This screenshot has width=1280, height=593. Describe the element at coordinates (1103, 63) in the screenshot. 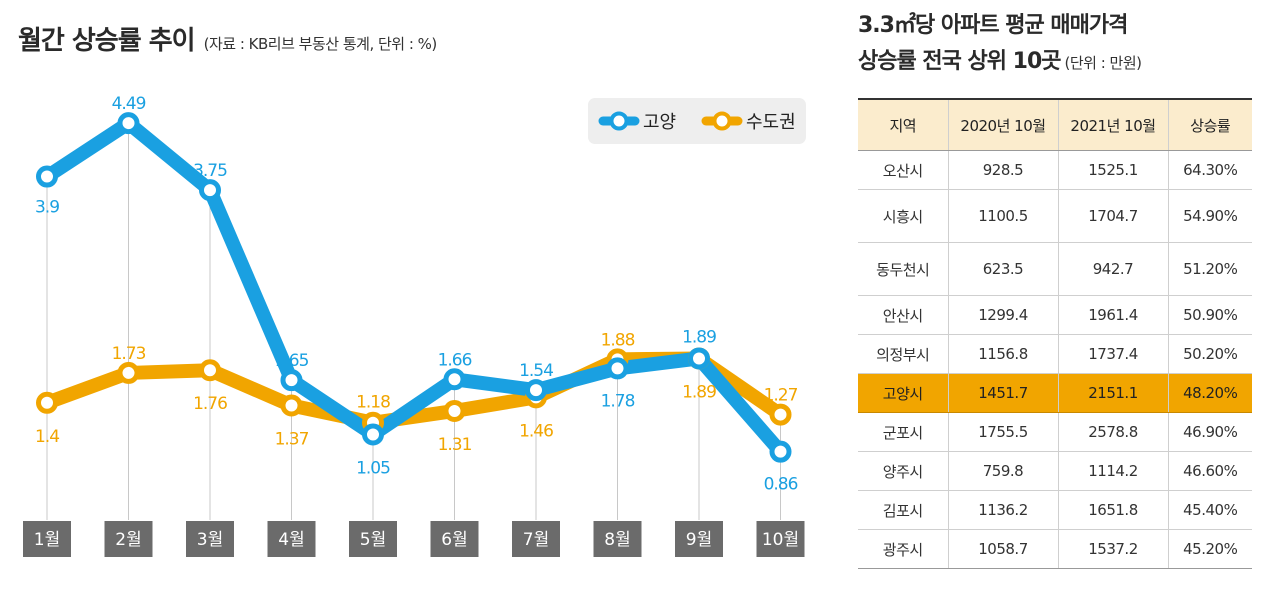

I see `table-unit: (단위 : 만원)` at that location.